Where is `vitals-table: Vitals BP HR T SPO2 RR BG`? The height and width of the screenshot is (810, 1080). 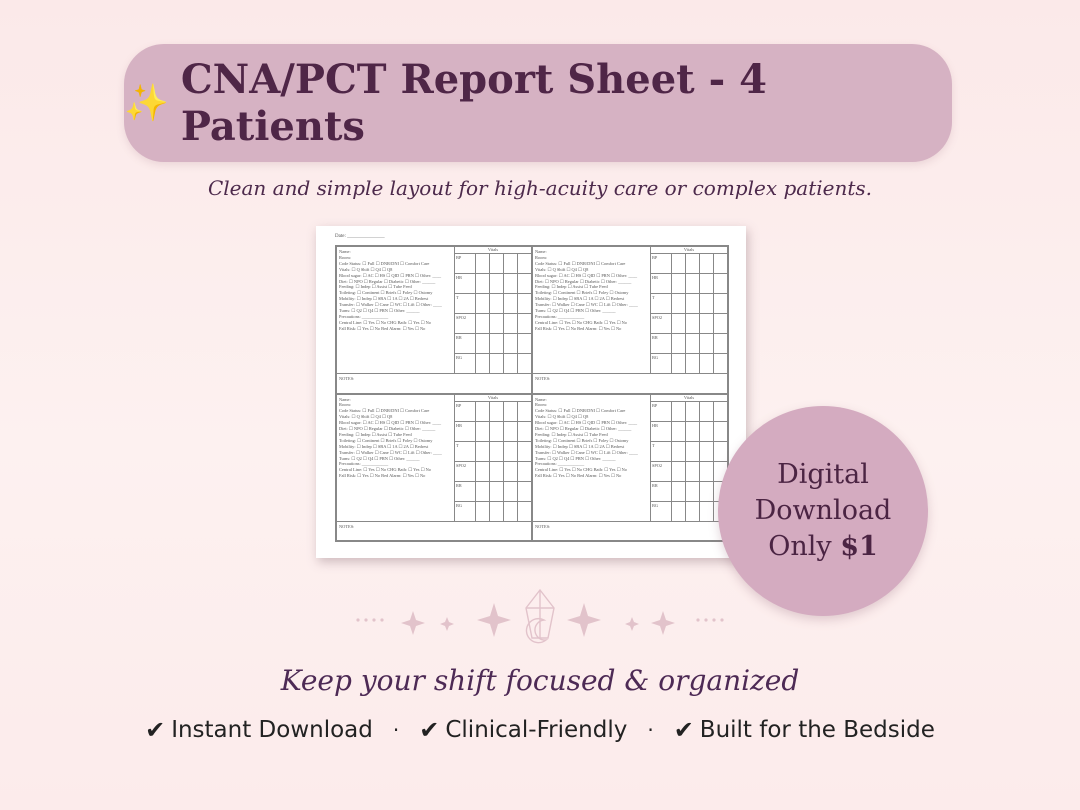 vitals-table: Vitals BP HR T SPO2 RR BG is located at coordinates (688, 310).